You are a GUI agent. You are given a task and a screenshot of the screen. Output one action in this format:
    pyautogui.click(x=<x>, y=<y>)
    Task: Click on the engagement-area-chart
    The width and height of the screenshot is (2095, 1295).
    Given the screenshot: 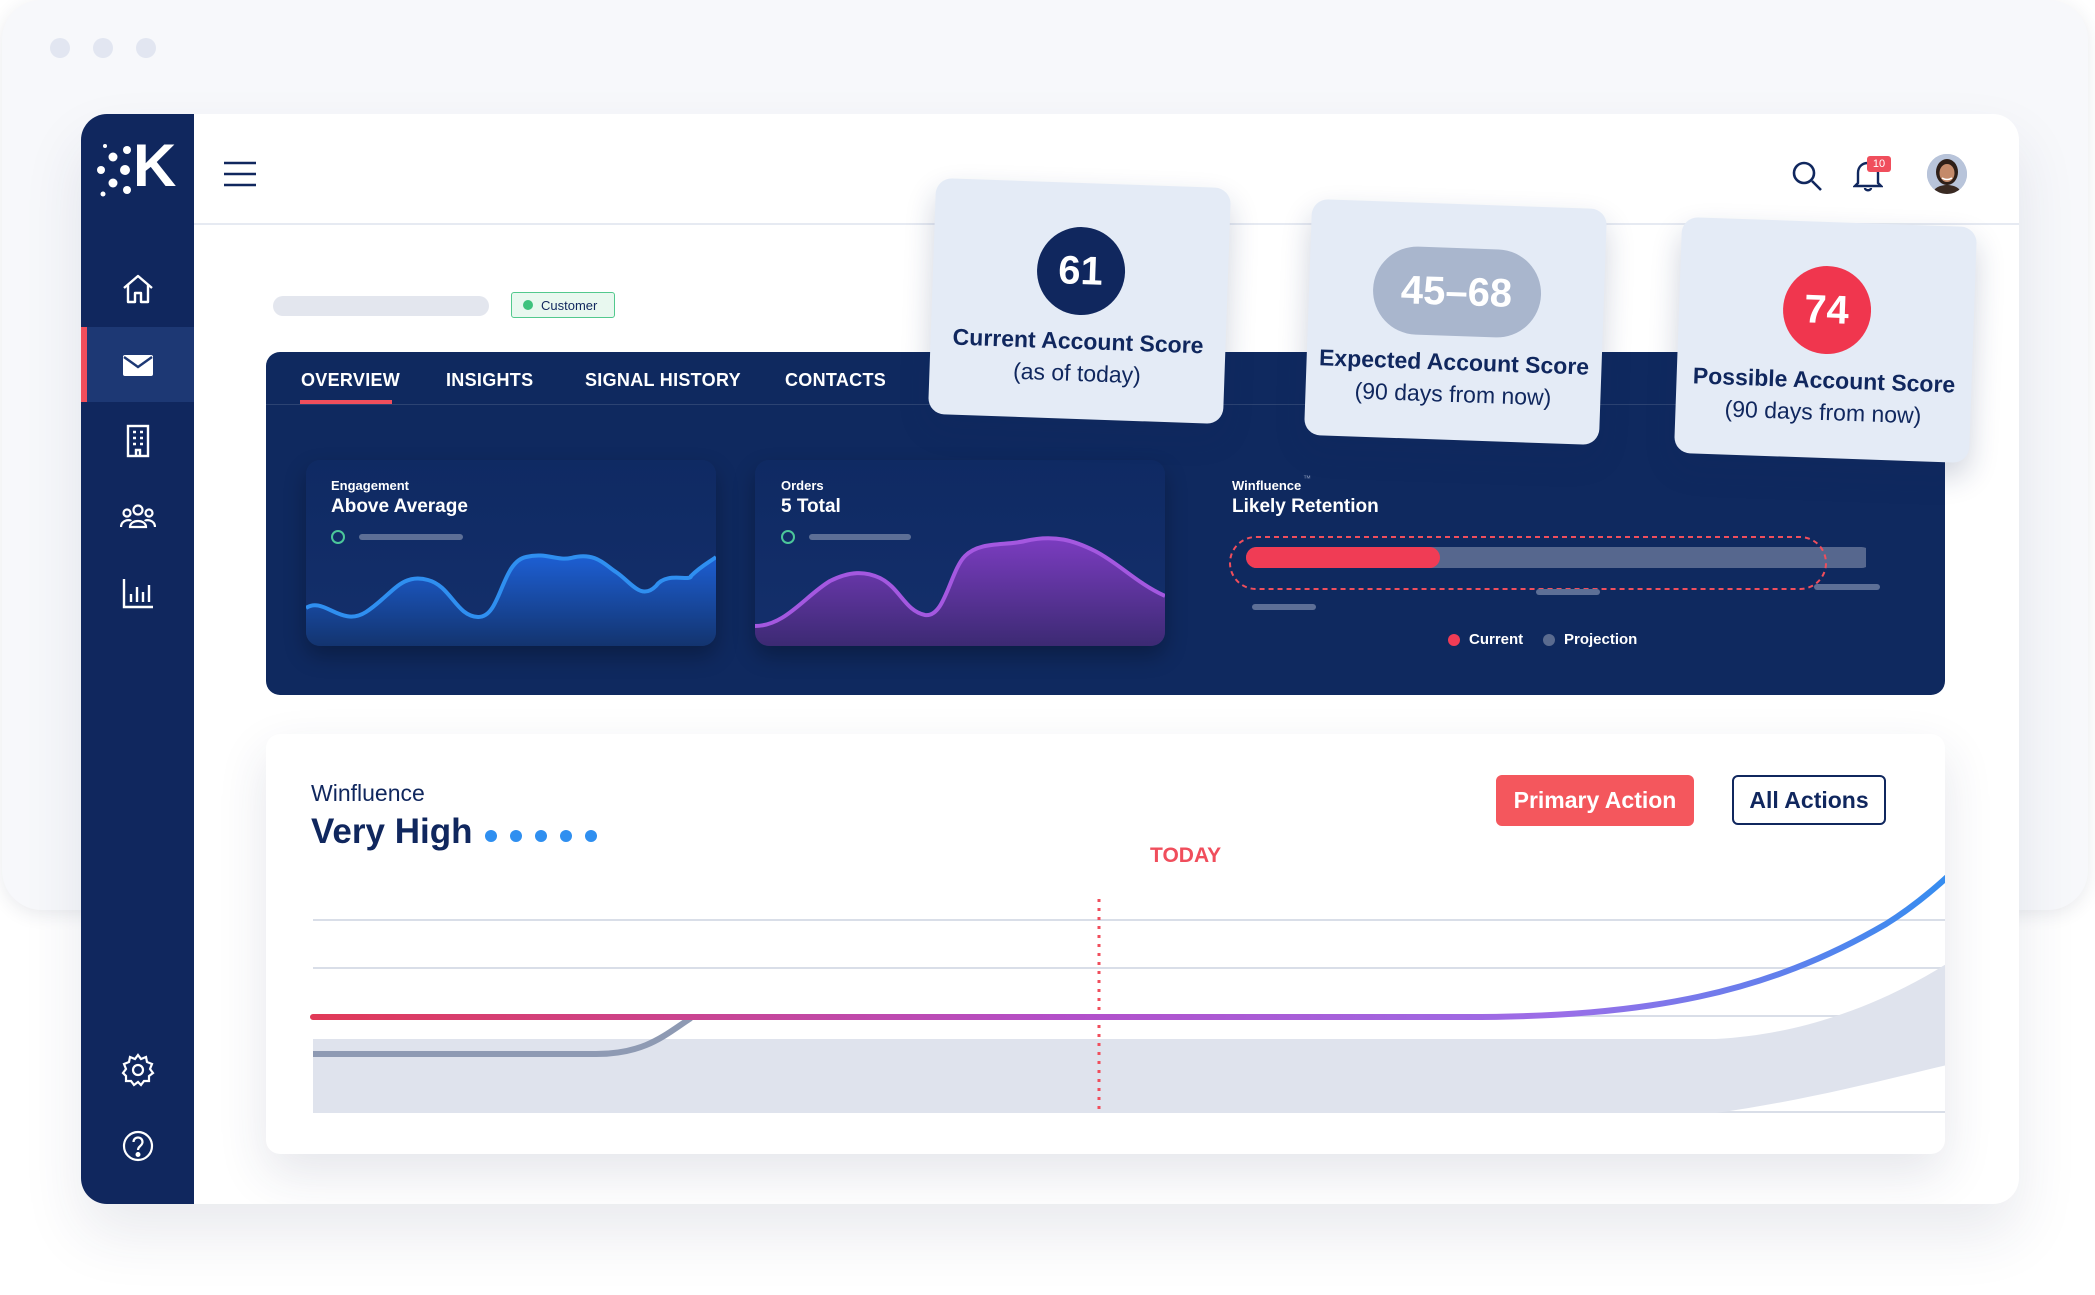 What is the action you would take?
    pyautogui.click(x=511, y=599)
    